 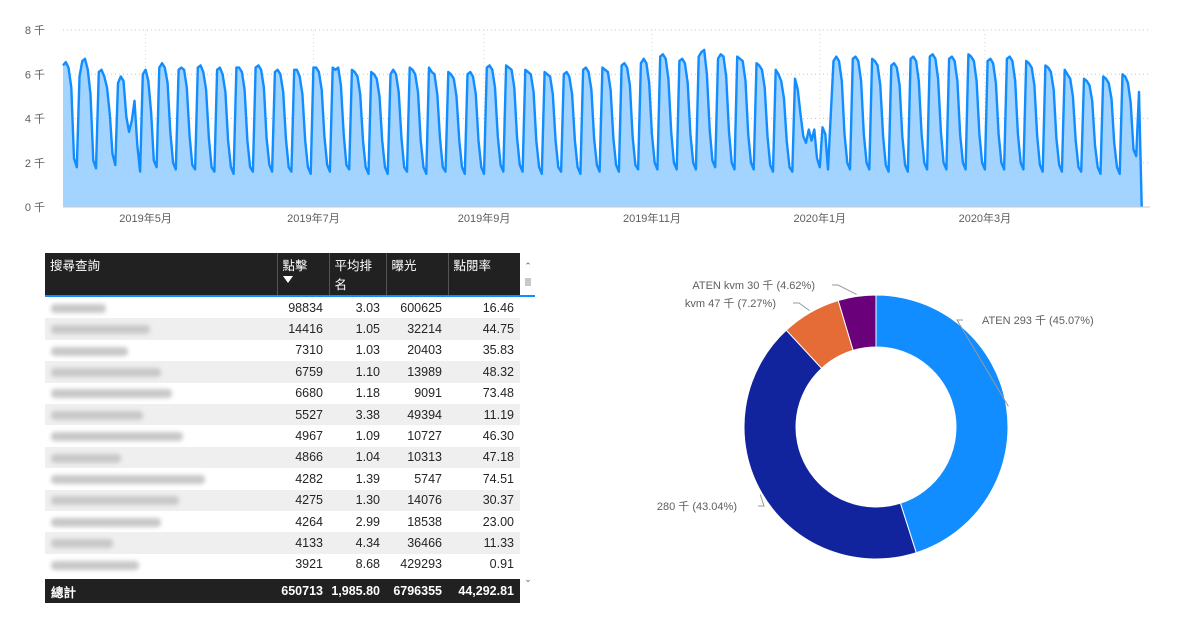 What do you see at coordinates (417, 457) in the screenshot?
I see `impressions-cell: 10313` at bounding box center [417, 457].